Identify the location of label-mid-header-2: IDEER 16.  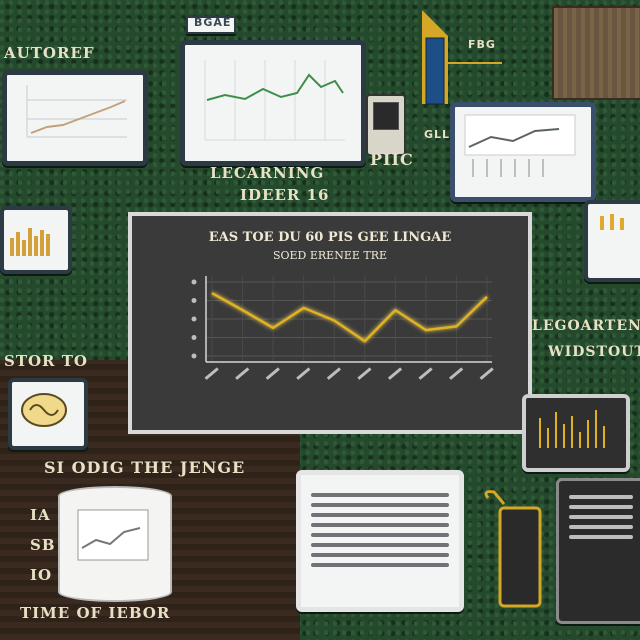
(285, 195).